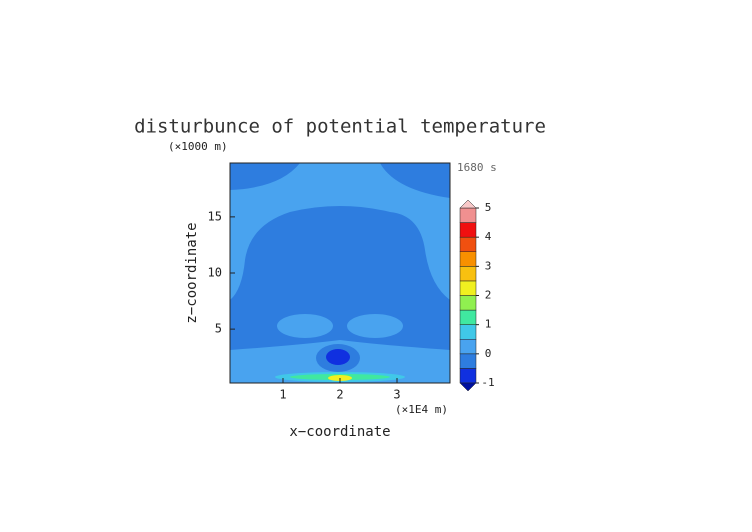 This screenshot has height=532, width=752. What do you see at coordinates (218, 329) in the screenshot?
I see `y-tick-label: 5` at bounding box center [218, 329].